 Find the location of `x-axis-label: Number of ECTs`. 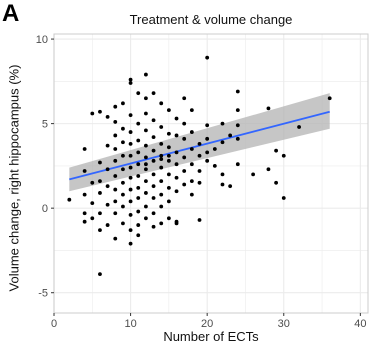

x-axis-label: Number of ECTs is located at coordinates (211, 336).